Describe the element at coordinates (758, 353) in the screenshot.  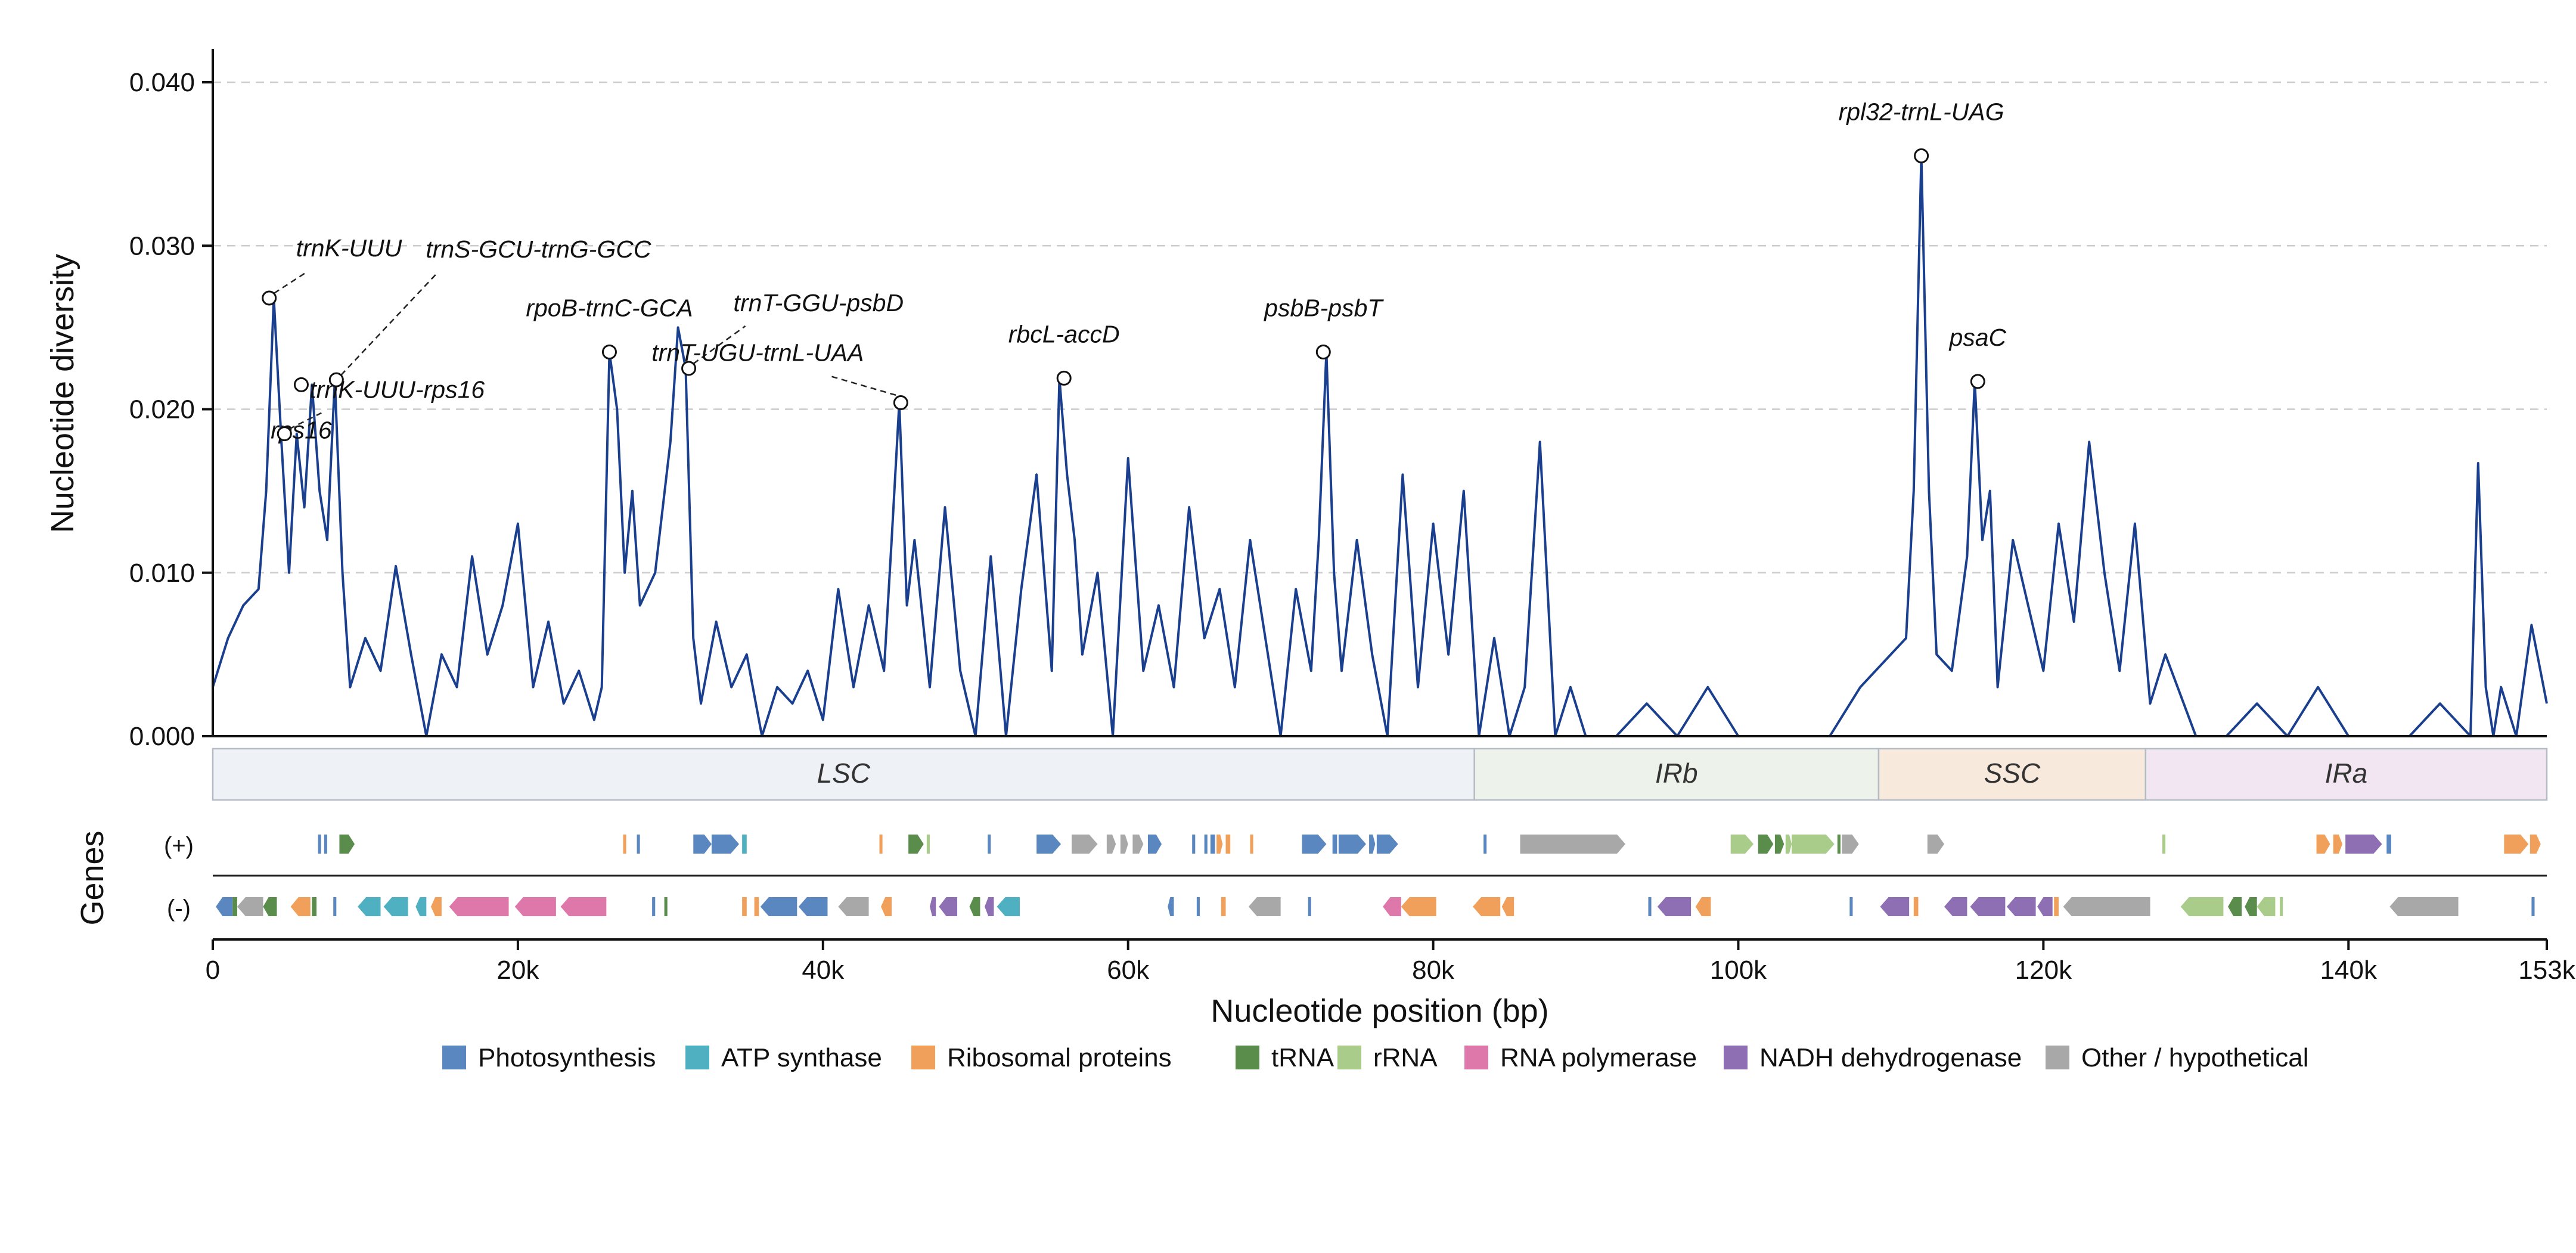
I see `peak-label: trnT-UGU-trnL-UAA` at that location.